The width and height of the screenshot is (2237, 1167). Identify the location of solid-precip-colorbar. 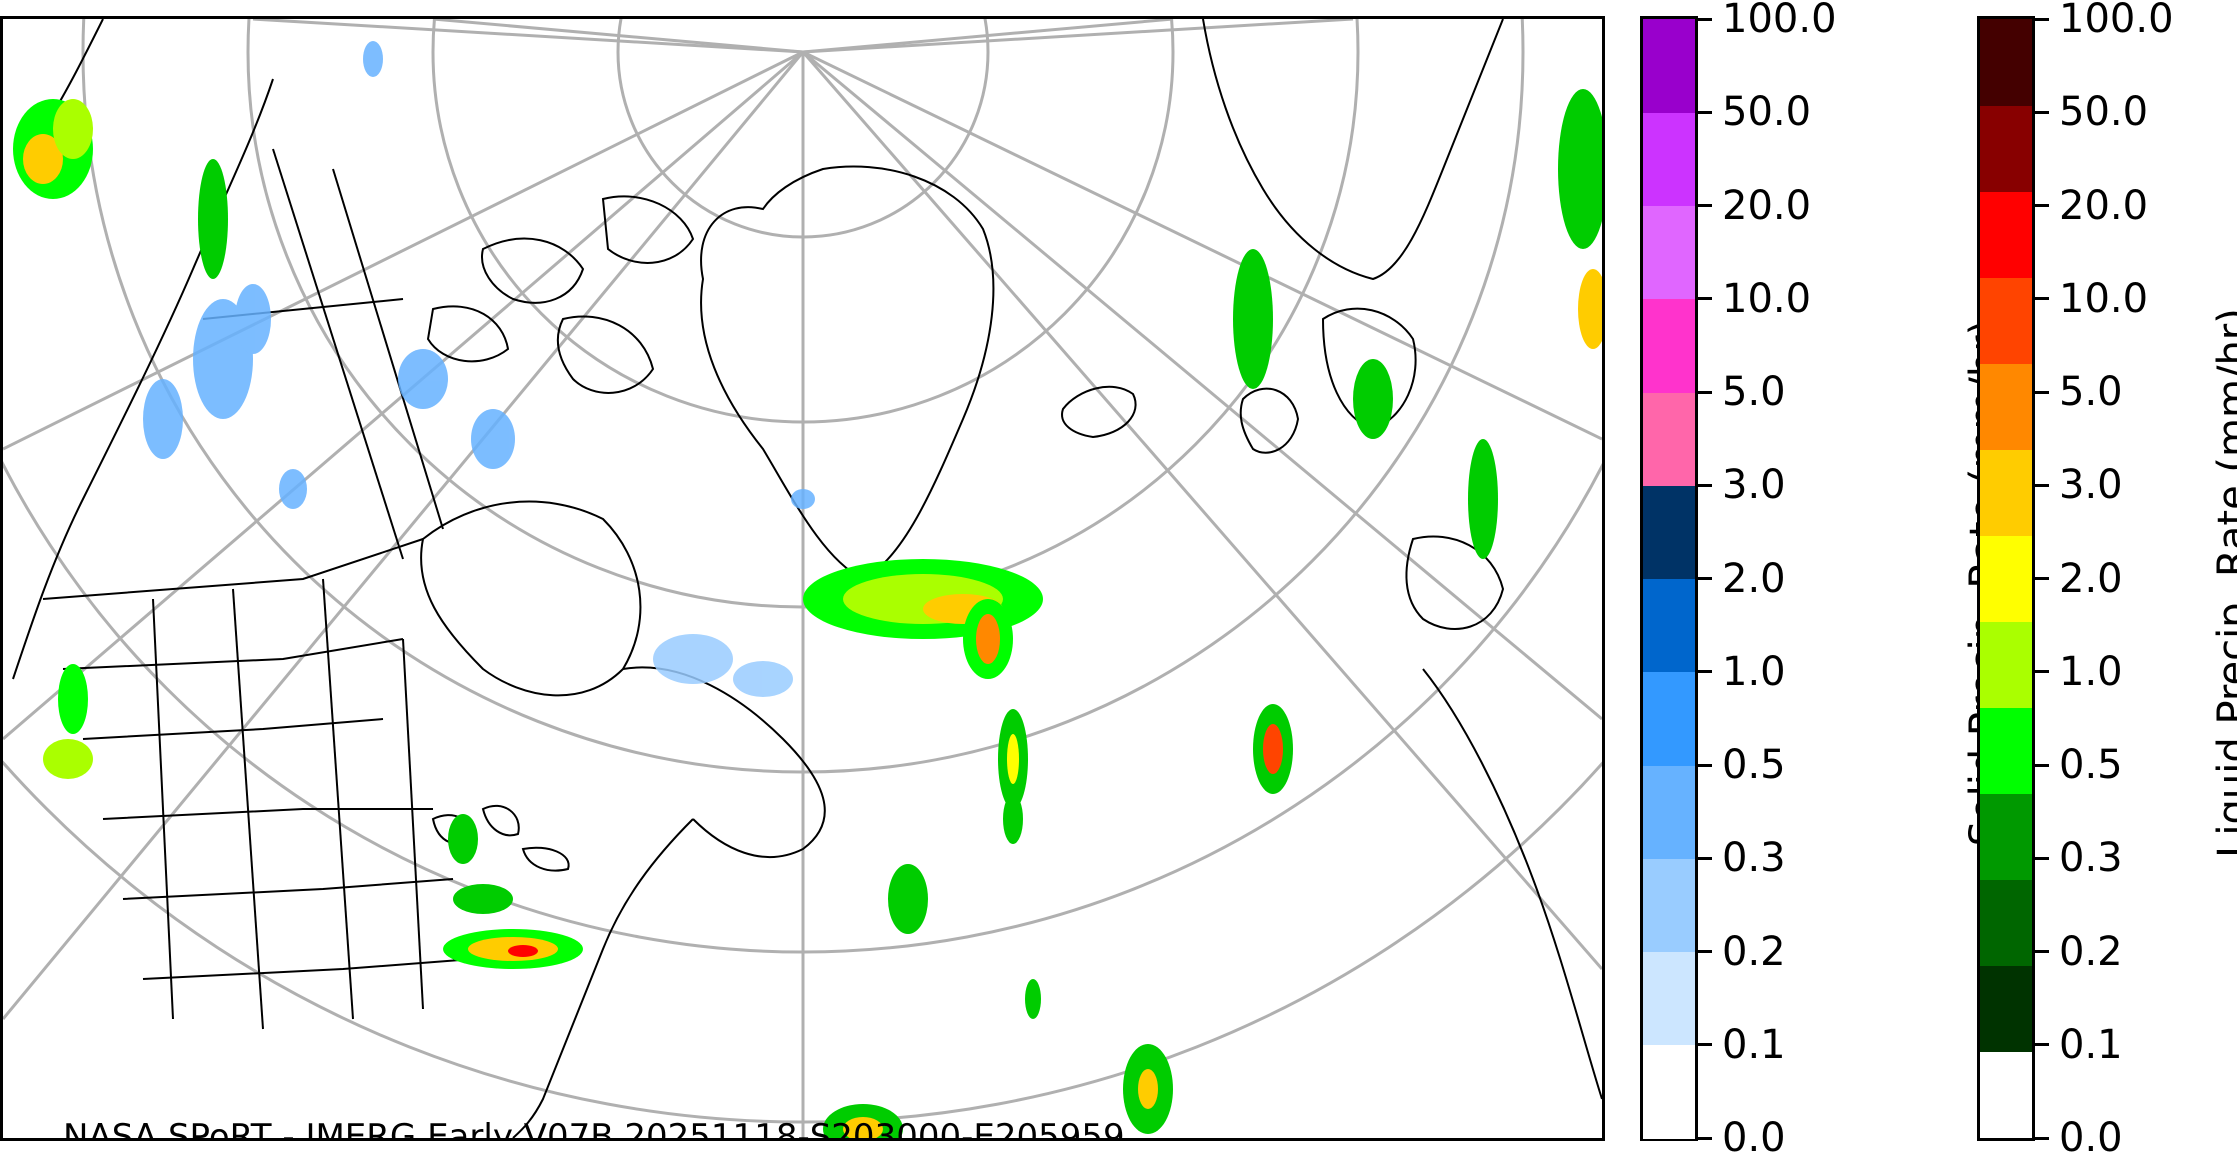
(1669, 578).